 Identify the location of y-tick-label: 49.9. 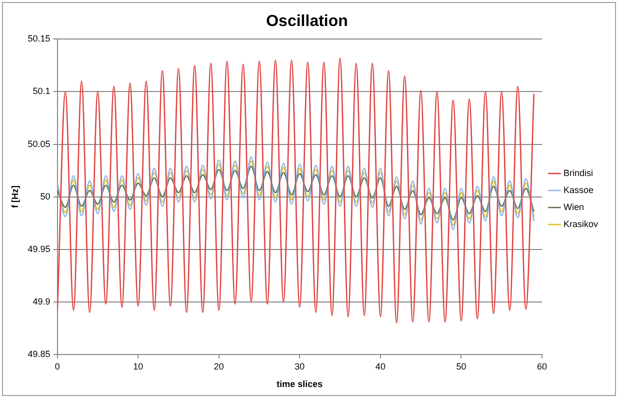
(41, 301).